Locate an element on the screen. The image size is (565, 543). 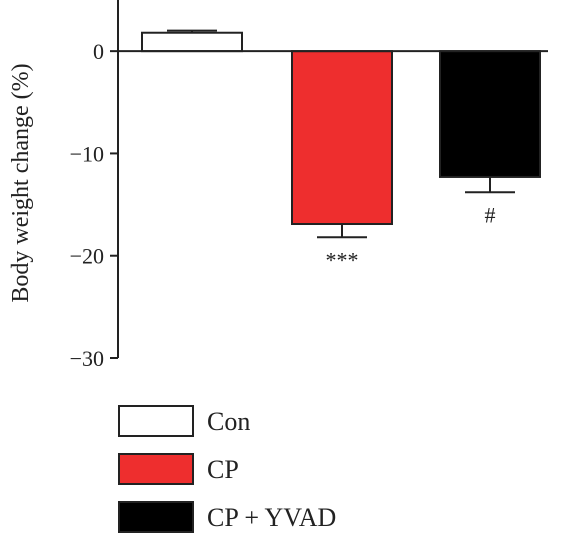
legend: Con CP CP + YVAD is located at coordinates (227, 469).